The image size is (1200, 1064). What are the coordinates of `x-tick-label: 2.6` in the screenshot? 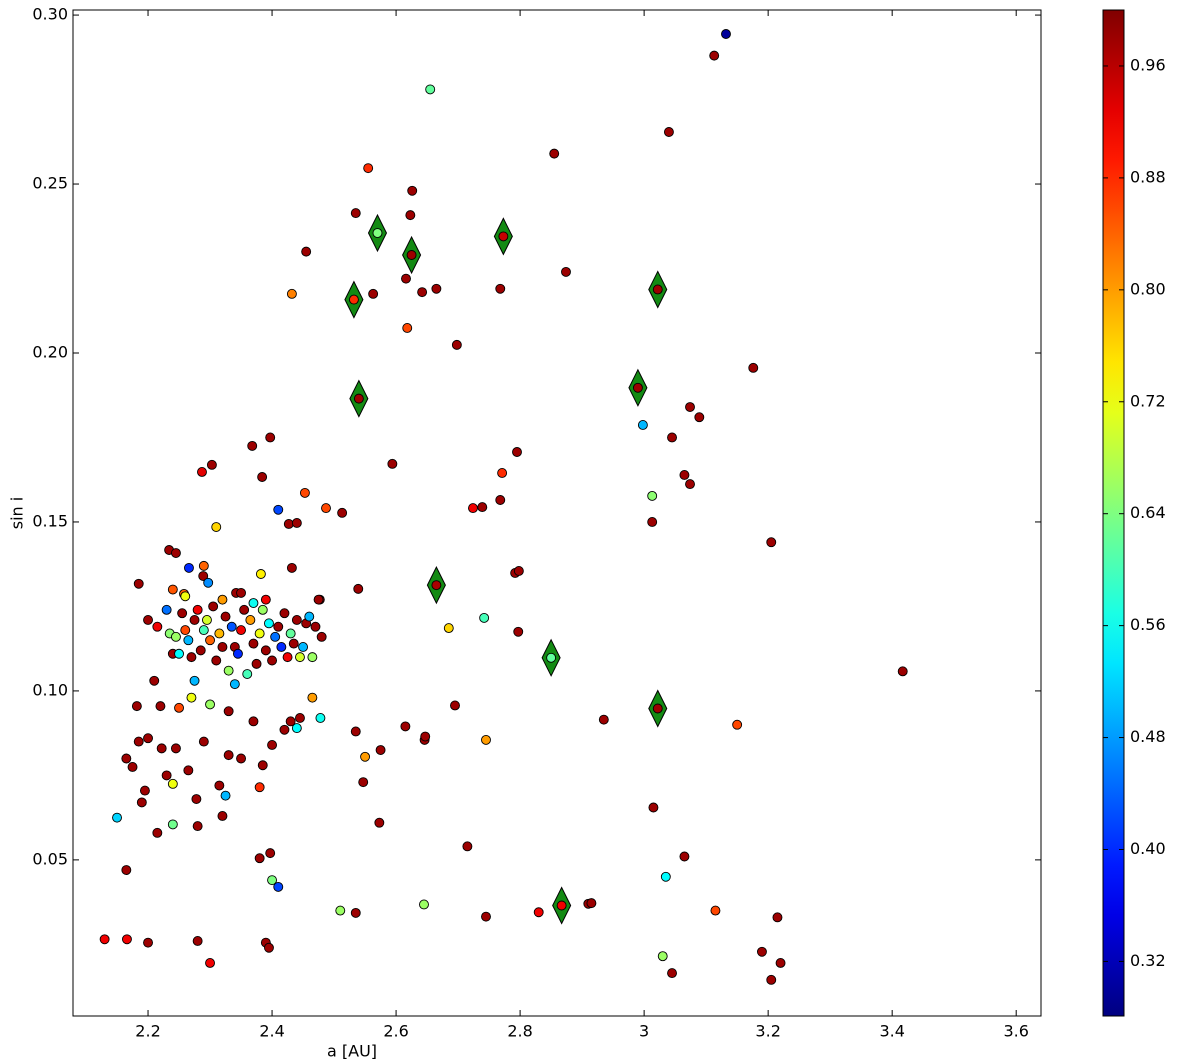 It's located at (395, 1031).